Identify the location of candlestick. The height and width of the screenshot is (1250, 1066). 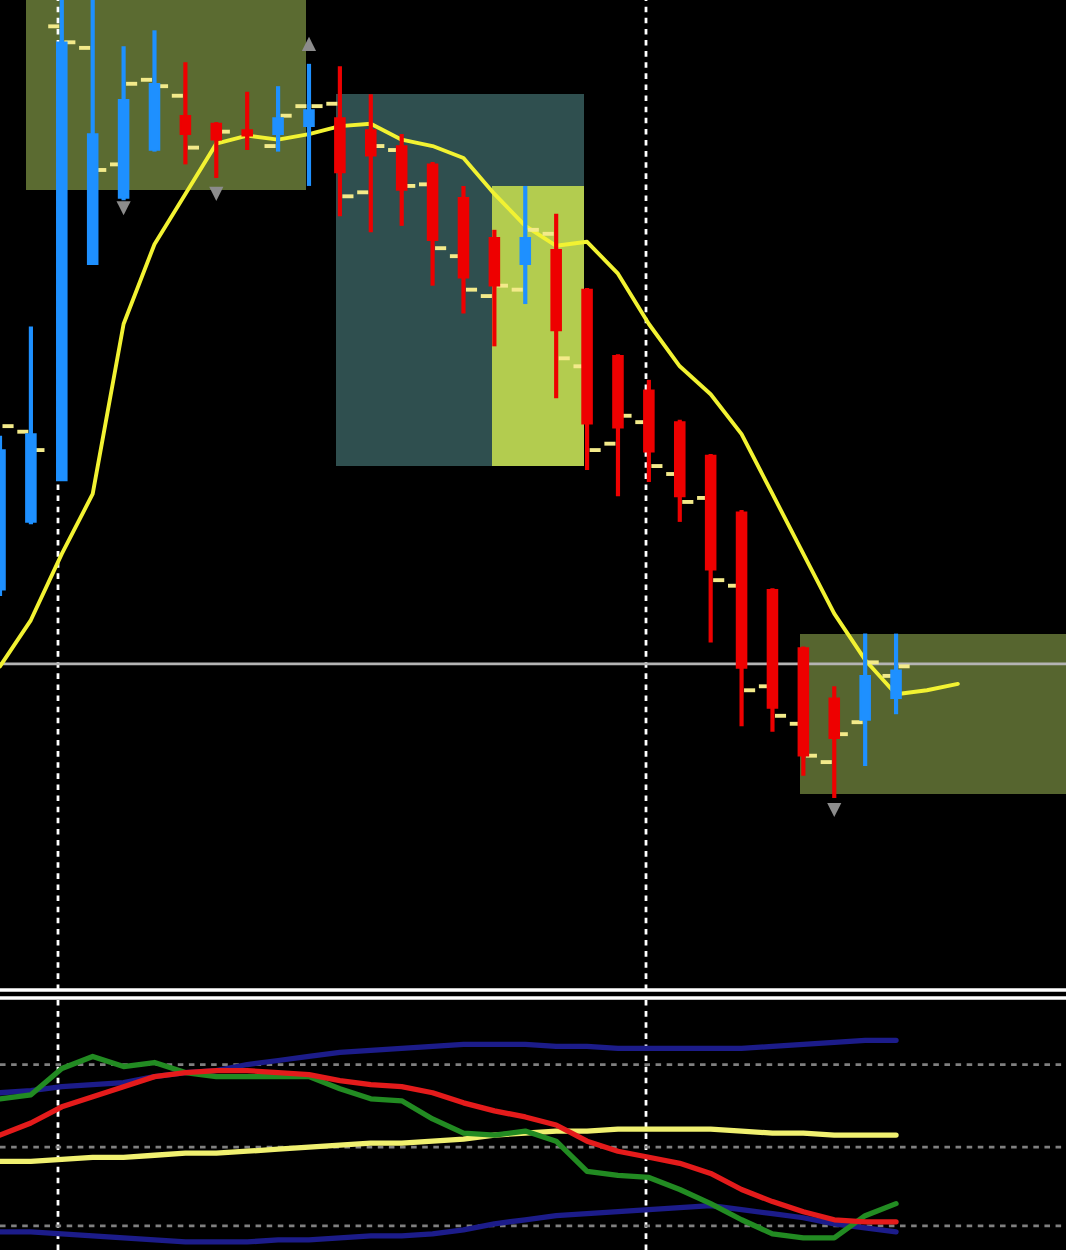
(247, 121).